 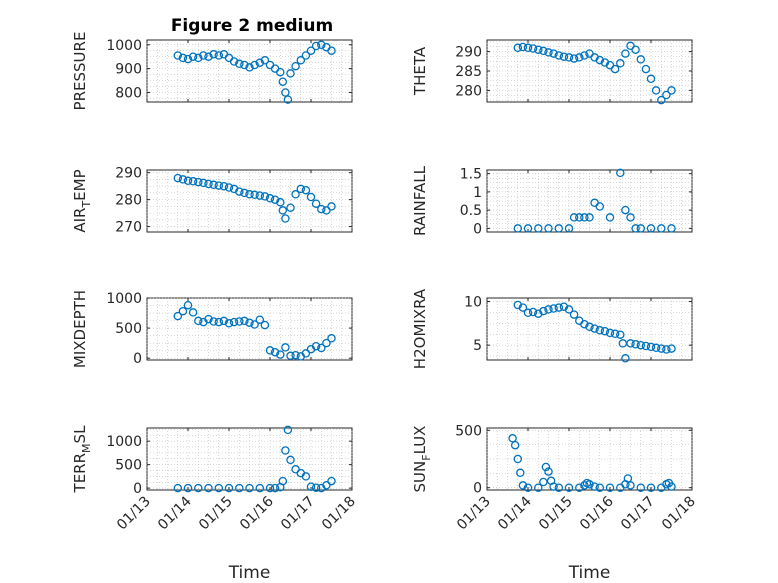 What do you see at coordinates (80, 71) in the screenshot?
I see `y-axis-label: PRESSURE` at bounding box center [80, 71].